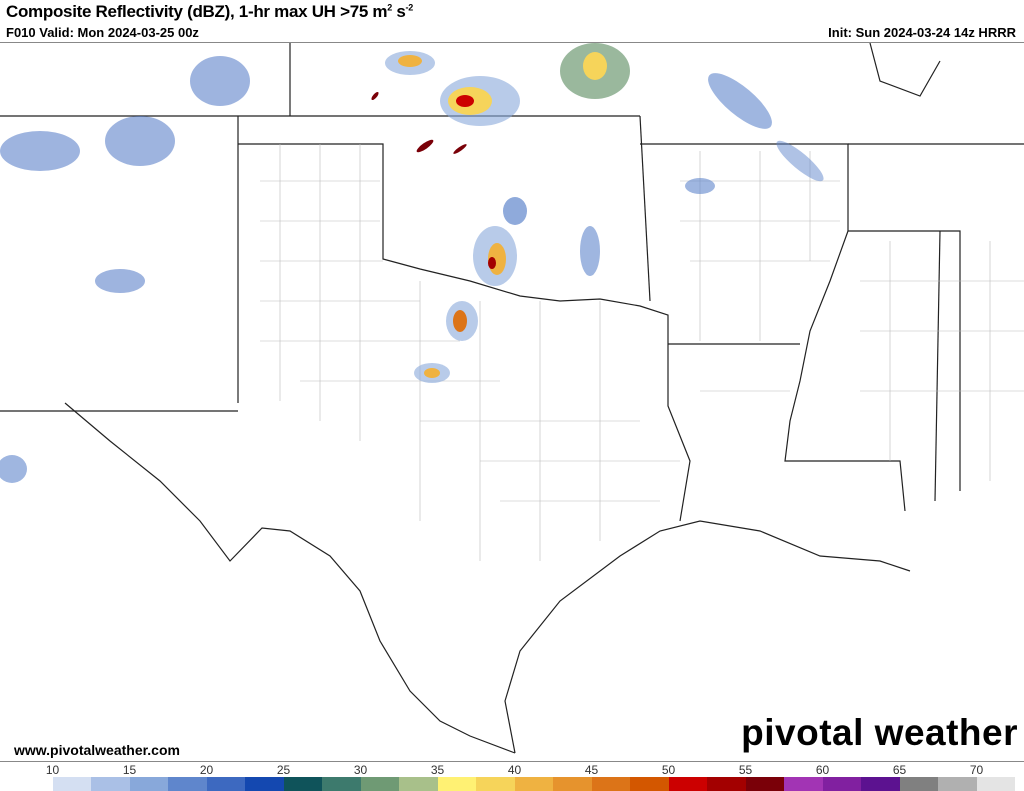 This screenshot has height=791, width=1024. What do you see at coordinates (879, 732) in the screenshot?
I see `pivotal-weather-logo: pivotal weather` at bounding box center [879, 732].